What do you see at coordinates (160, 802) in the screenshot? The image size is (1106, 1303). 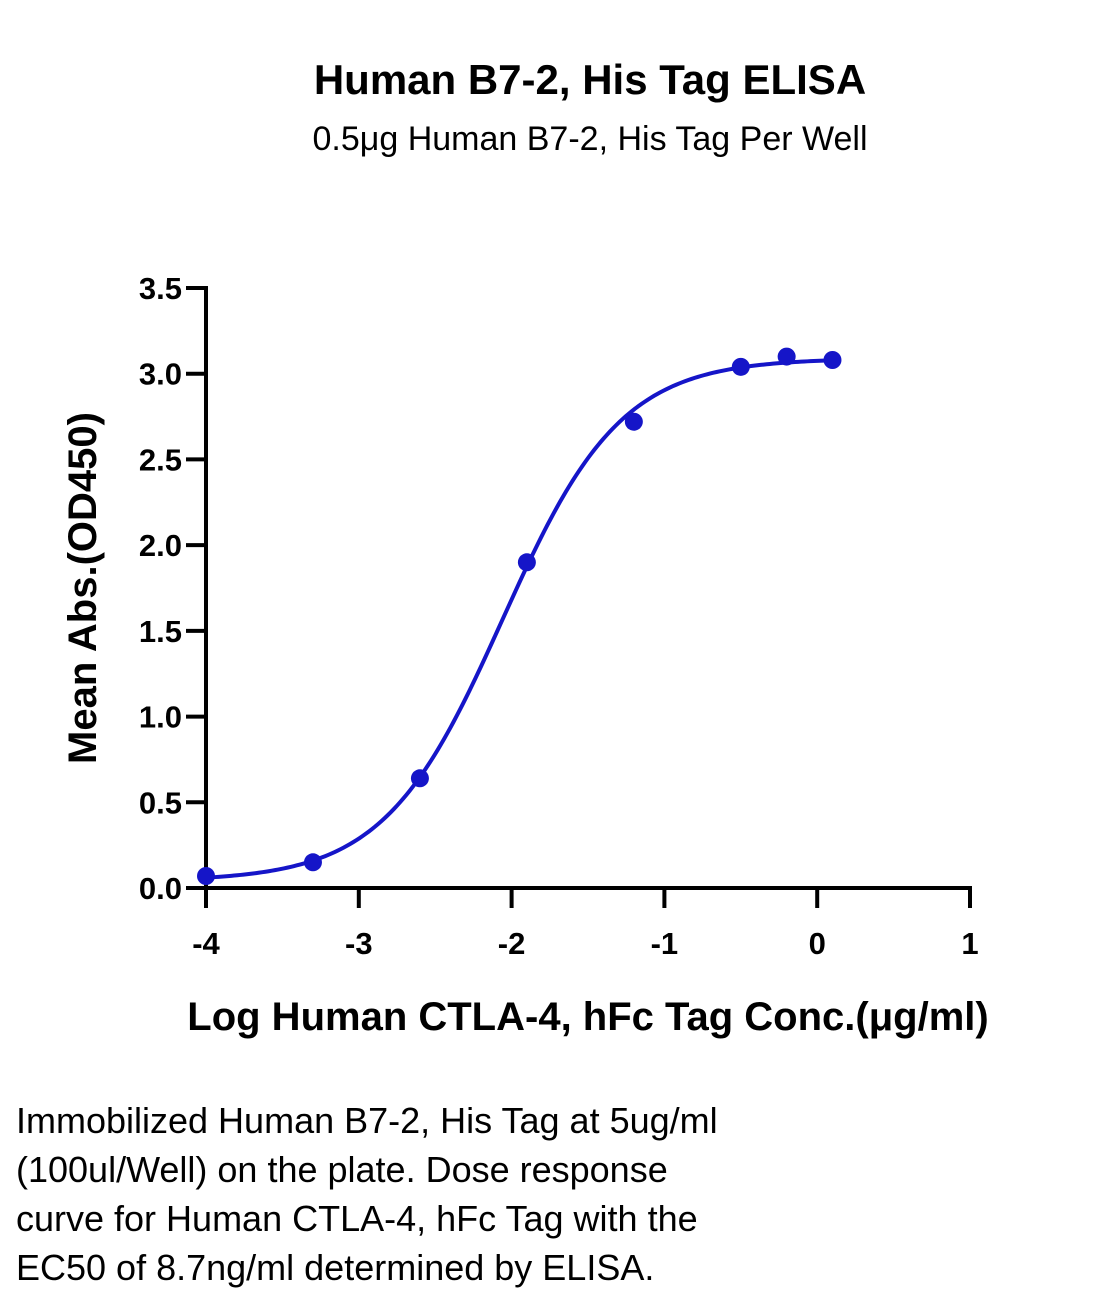 I see `y-tick-label: 0.5` at bounding box center [160, 802].